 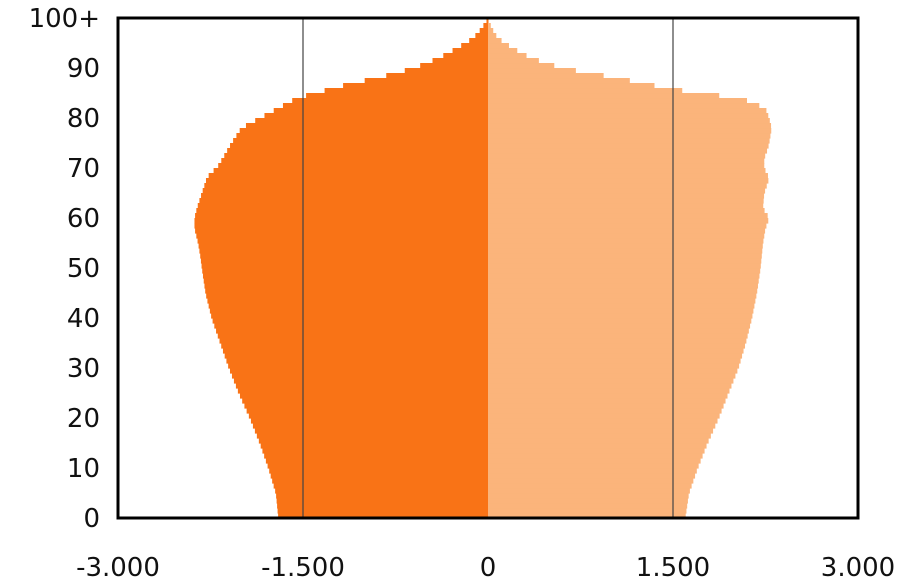 I want to click on y-axis-tick-labels: 0 10 20 30 40 50 60 70 80 90 100+, so click(x=64, y=269).